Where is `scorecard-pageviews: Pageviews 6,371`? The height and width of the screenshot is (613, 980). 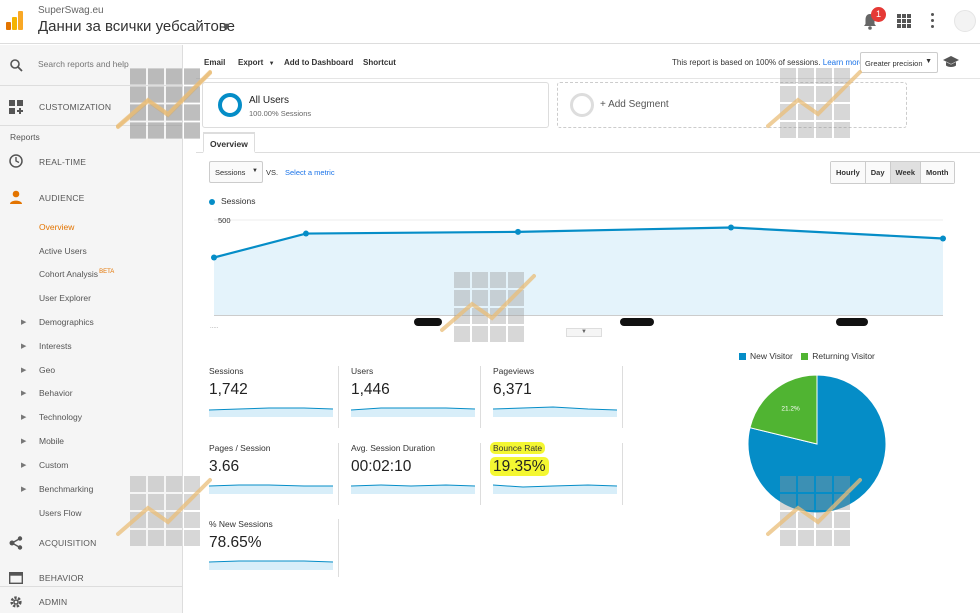 scorecard-pageviews: Pageviews 6,371 is located at coordinates (558, 397).